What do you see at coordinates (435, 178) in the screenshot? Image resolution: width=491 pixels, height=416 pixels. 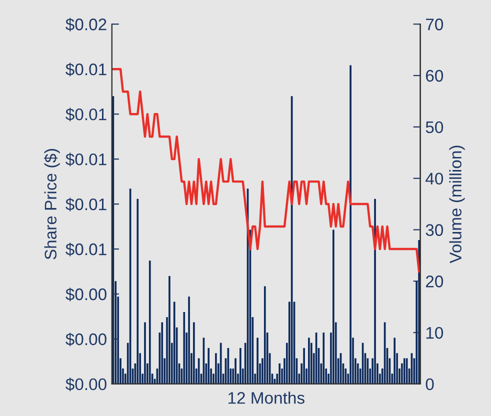 I see `y2-tick-label: 40` at bounding box center [435, 178].